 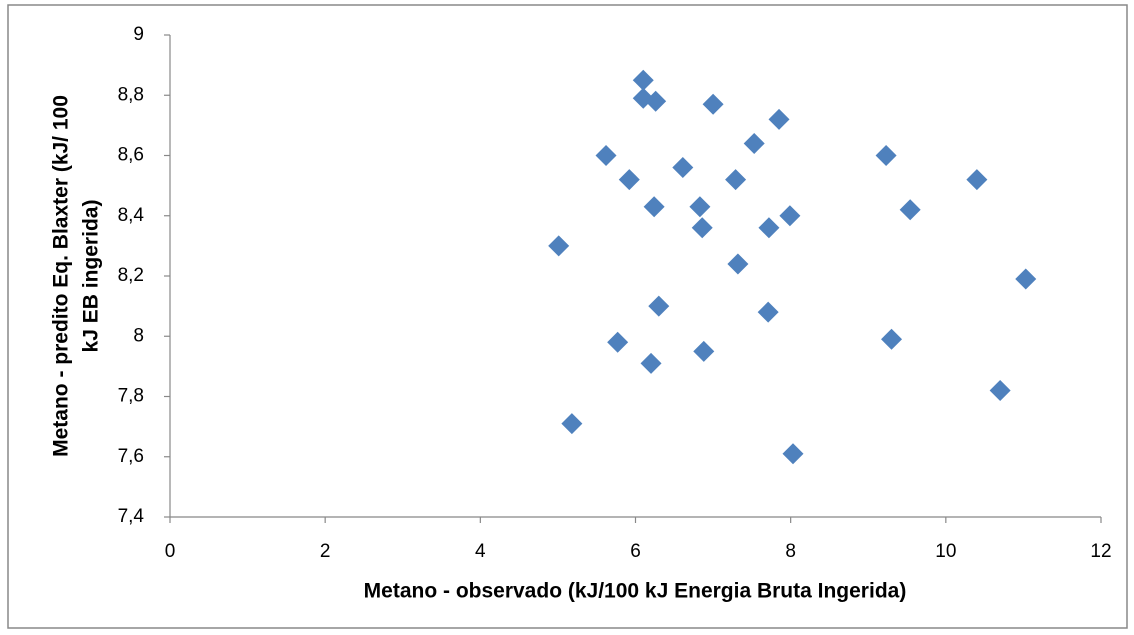 I want to click on y-tick-label: 7,4, so click(x=131, y=516).